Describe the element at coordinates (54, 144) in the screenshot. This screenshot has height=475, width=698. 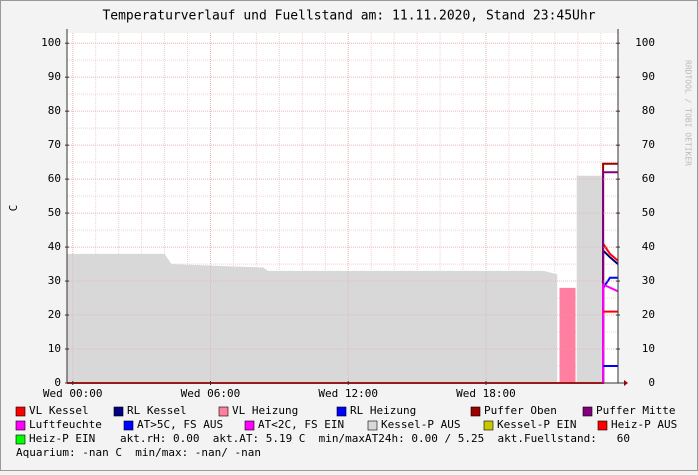
I see `y-tick-label: 70` at that location.